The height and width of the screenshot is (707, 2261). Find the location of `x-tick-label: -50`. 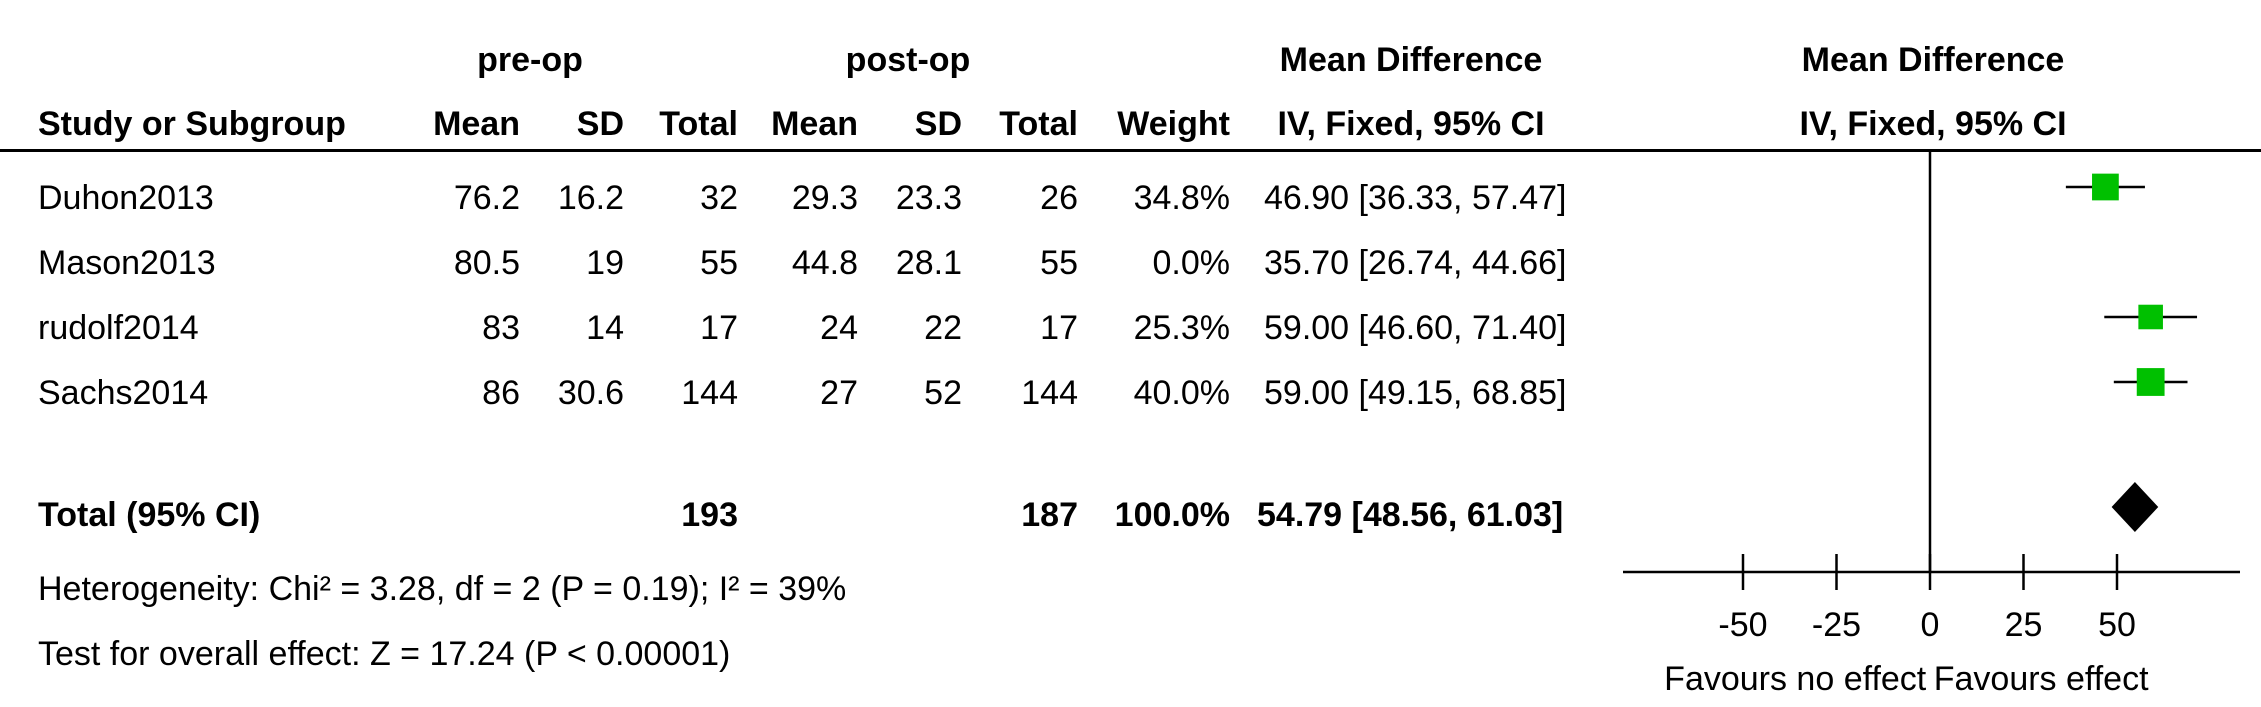

x-tick-label: -50 is located at coordinates (1742, 625).